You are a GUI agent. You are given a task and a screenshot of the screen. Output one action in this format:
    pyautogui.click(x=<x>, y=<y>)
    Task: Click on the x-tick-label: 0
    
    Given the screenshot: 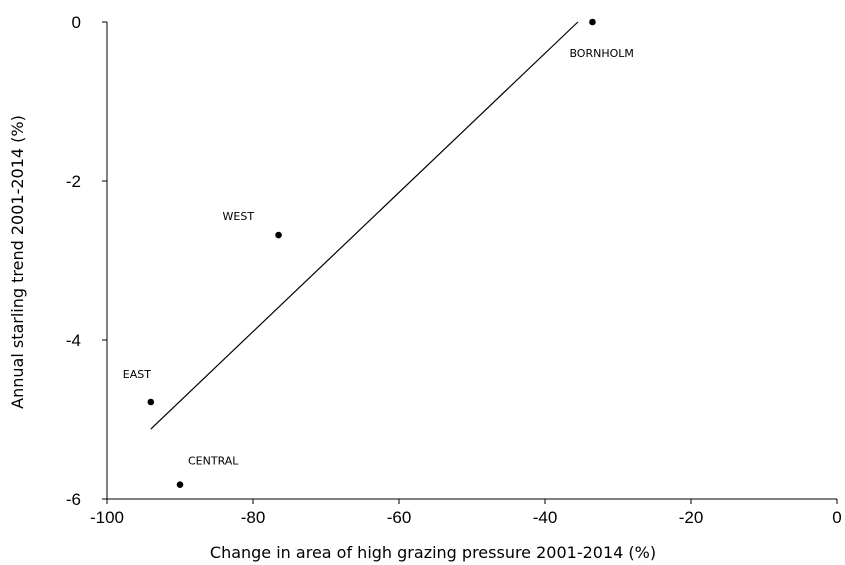 What is the action you would take?
    pyautogui.click(x=836, y=517)
    